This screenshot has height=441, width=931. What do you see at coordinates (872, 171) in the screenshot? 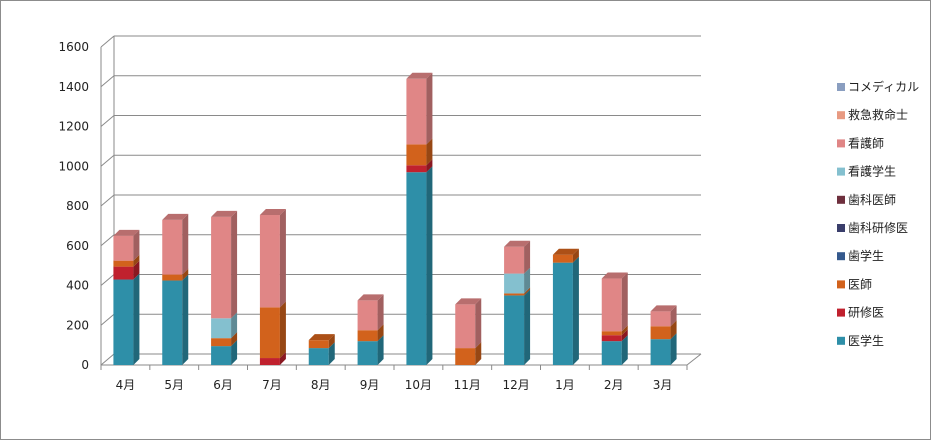
I see `legend-label: 看護学生` at bounding box center [872, 171].